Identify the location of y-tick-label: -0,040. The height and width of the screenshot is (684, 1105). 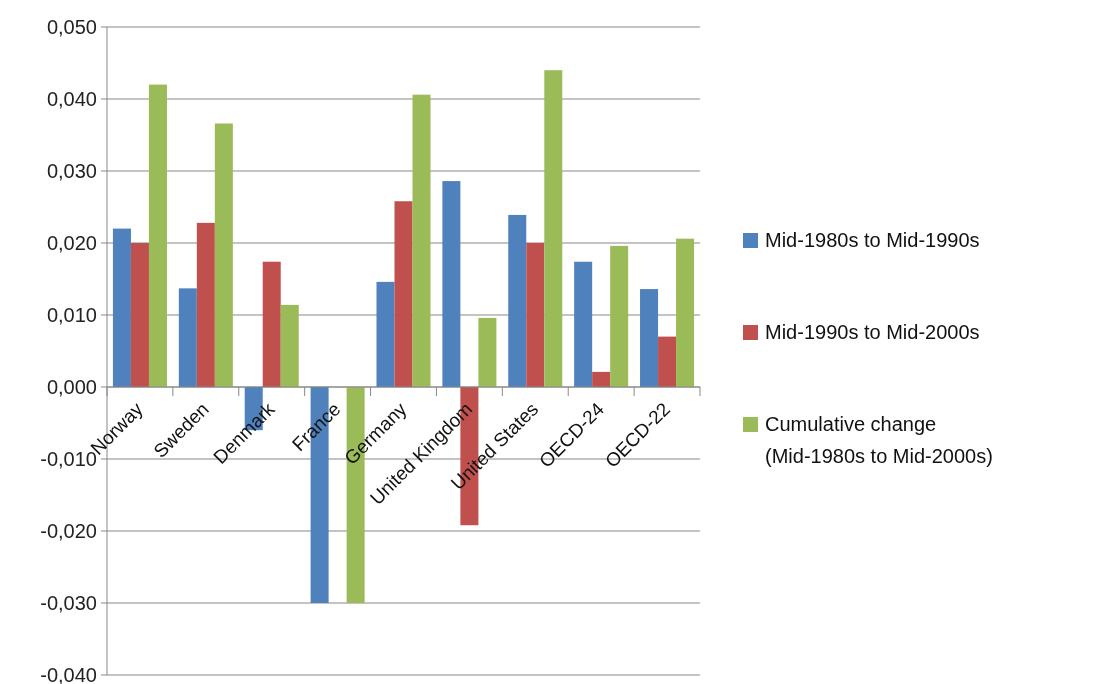
(68, 674).